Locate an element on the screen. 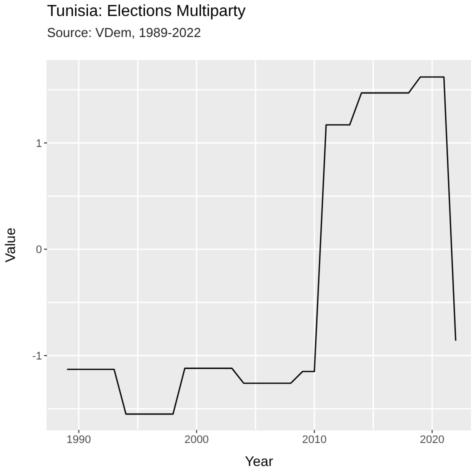 This screenshot has height=476, width=473. y-tick-label: -1 is located at coordinates (37, 356).